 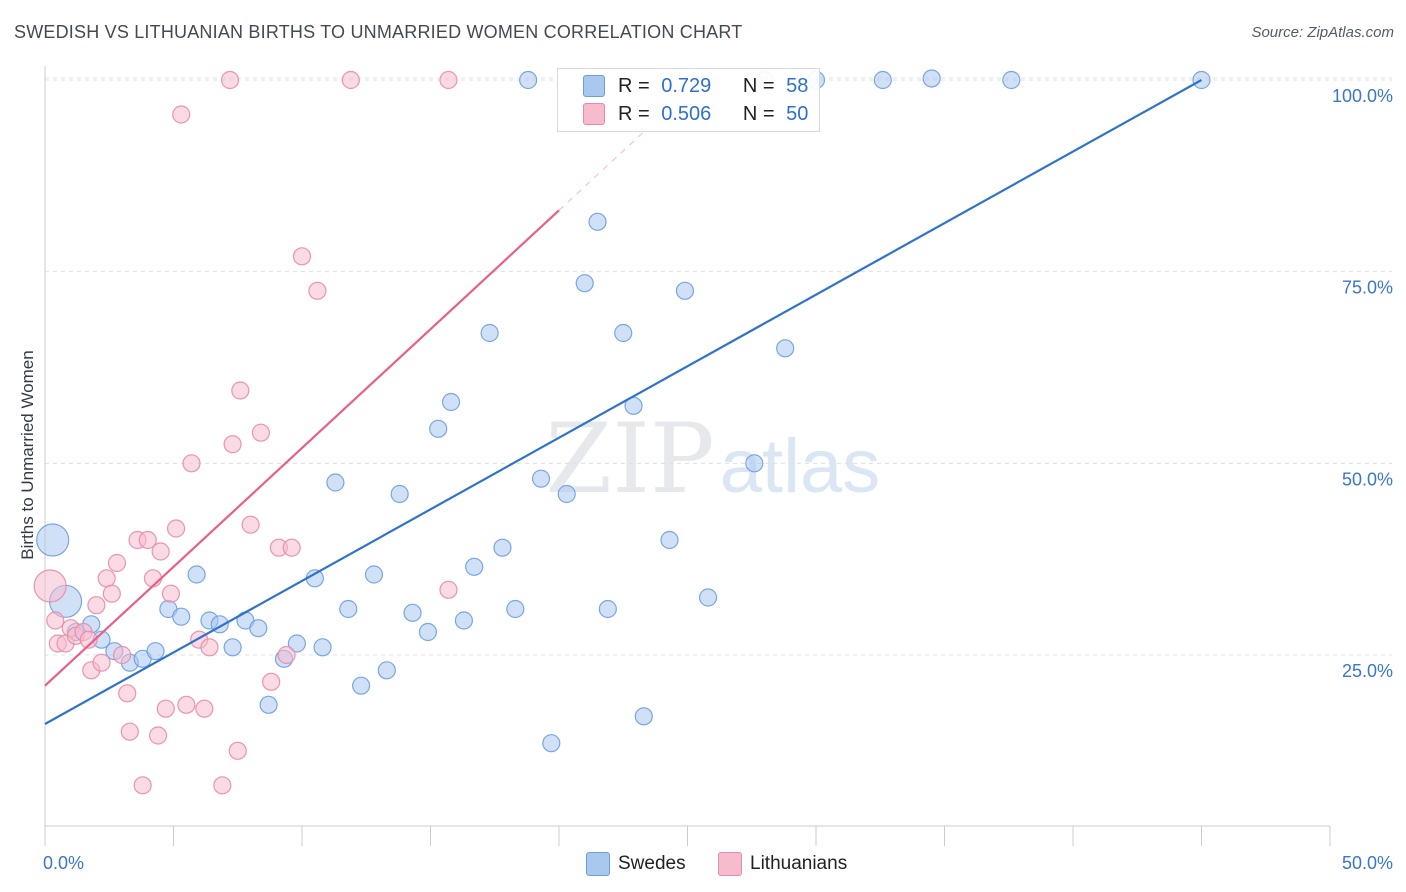 I want to click on y-tick-label: 25.0%, so click(x=1367, y=671).